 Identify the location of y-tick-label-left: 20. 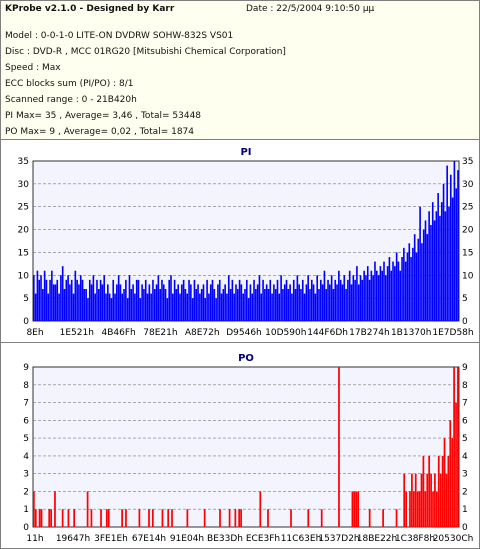
(24, 231).